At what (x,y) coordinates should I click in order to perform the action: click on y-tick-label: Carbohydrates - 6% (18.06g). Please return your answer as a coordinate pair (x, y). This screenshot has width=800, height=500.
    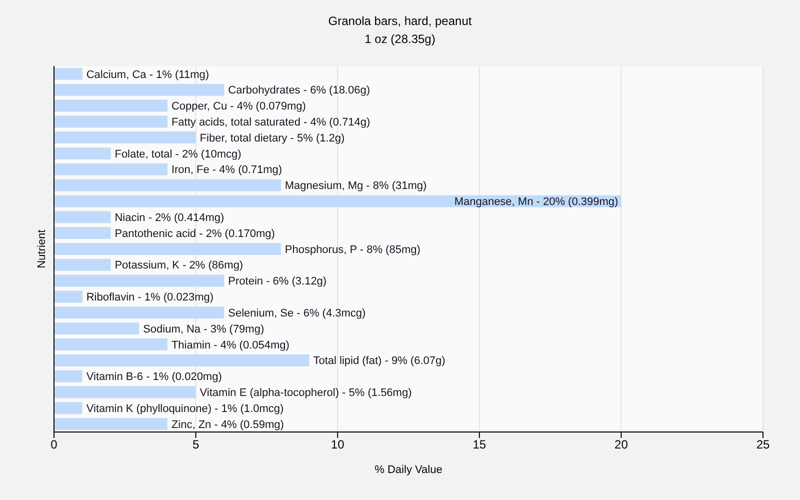
    Looking at the image, I should click on (299, 90).